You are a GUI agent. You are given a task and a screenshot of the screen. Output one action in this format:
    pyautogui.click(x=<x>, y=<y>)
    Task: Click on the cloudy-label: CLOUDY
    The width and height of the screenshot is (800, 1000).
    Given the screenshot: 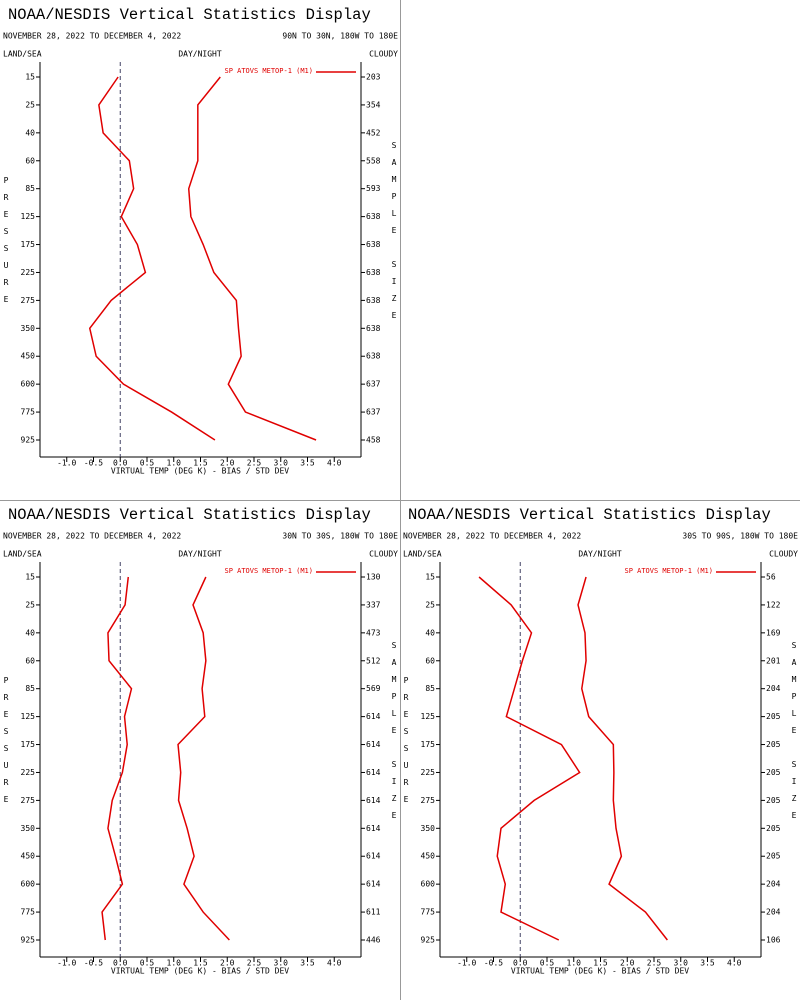 What is the action you would take?
    pyautogui.click(x=383, y=54)
    